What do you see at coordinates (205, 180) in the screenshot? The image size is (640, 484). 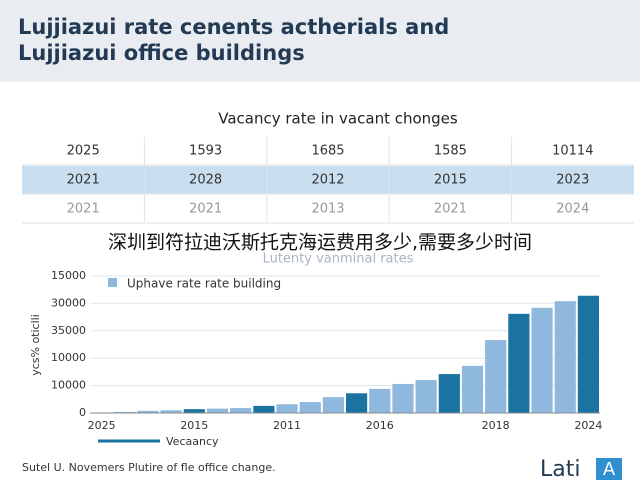 I see `table-cell: 2028` at bounding box center [205, 180].